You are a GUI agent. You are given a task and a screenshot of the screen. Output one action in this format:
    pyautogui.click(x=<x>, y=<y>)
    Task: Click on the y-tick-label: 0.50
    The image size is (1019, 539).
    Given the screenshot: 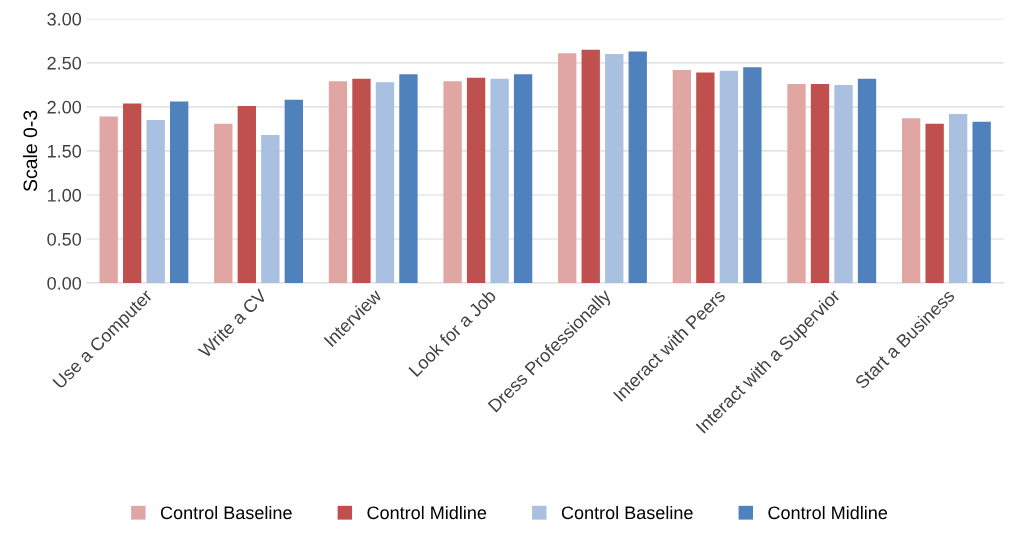 What is the action you would take?
    pyautogui.click(x=64, y=239)
    